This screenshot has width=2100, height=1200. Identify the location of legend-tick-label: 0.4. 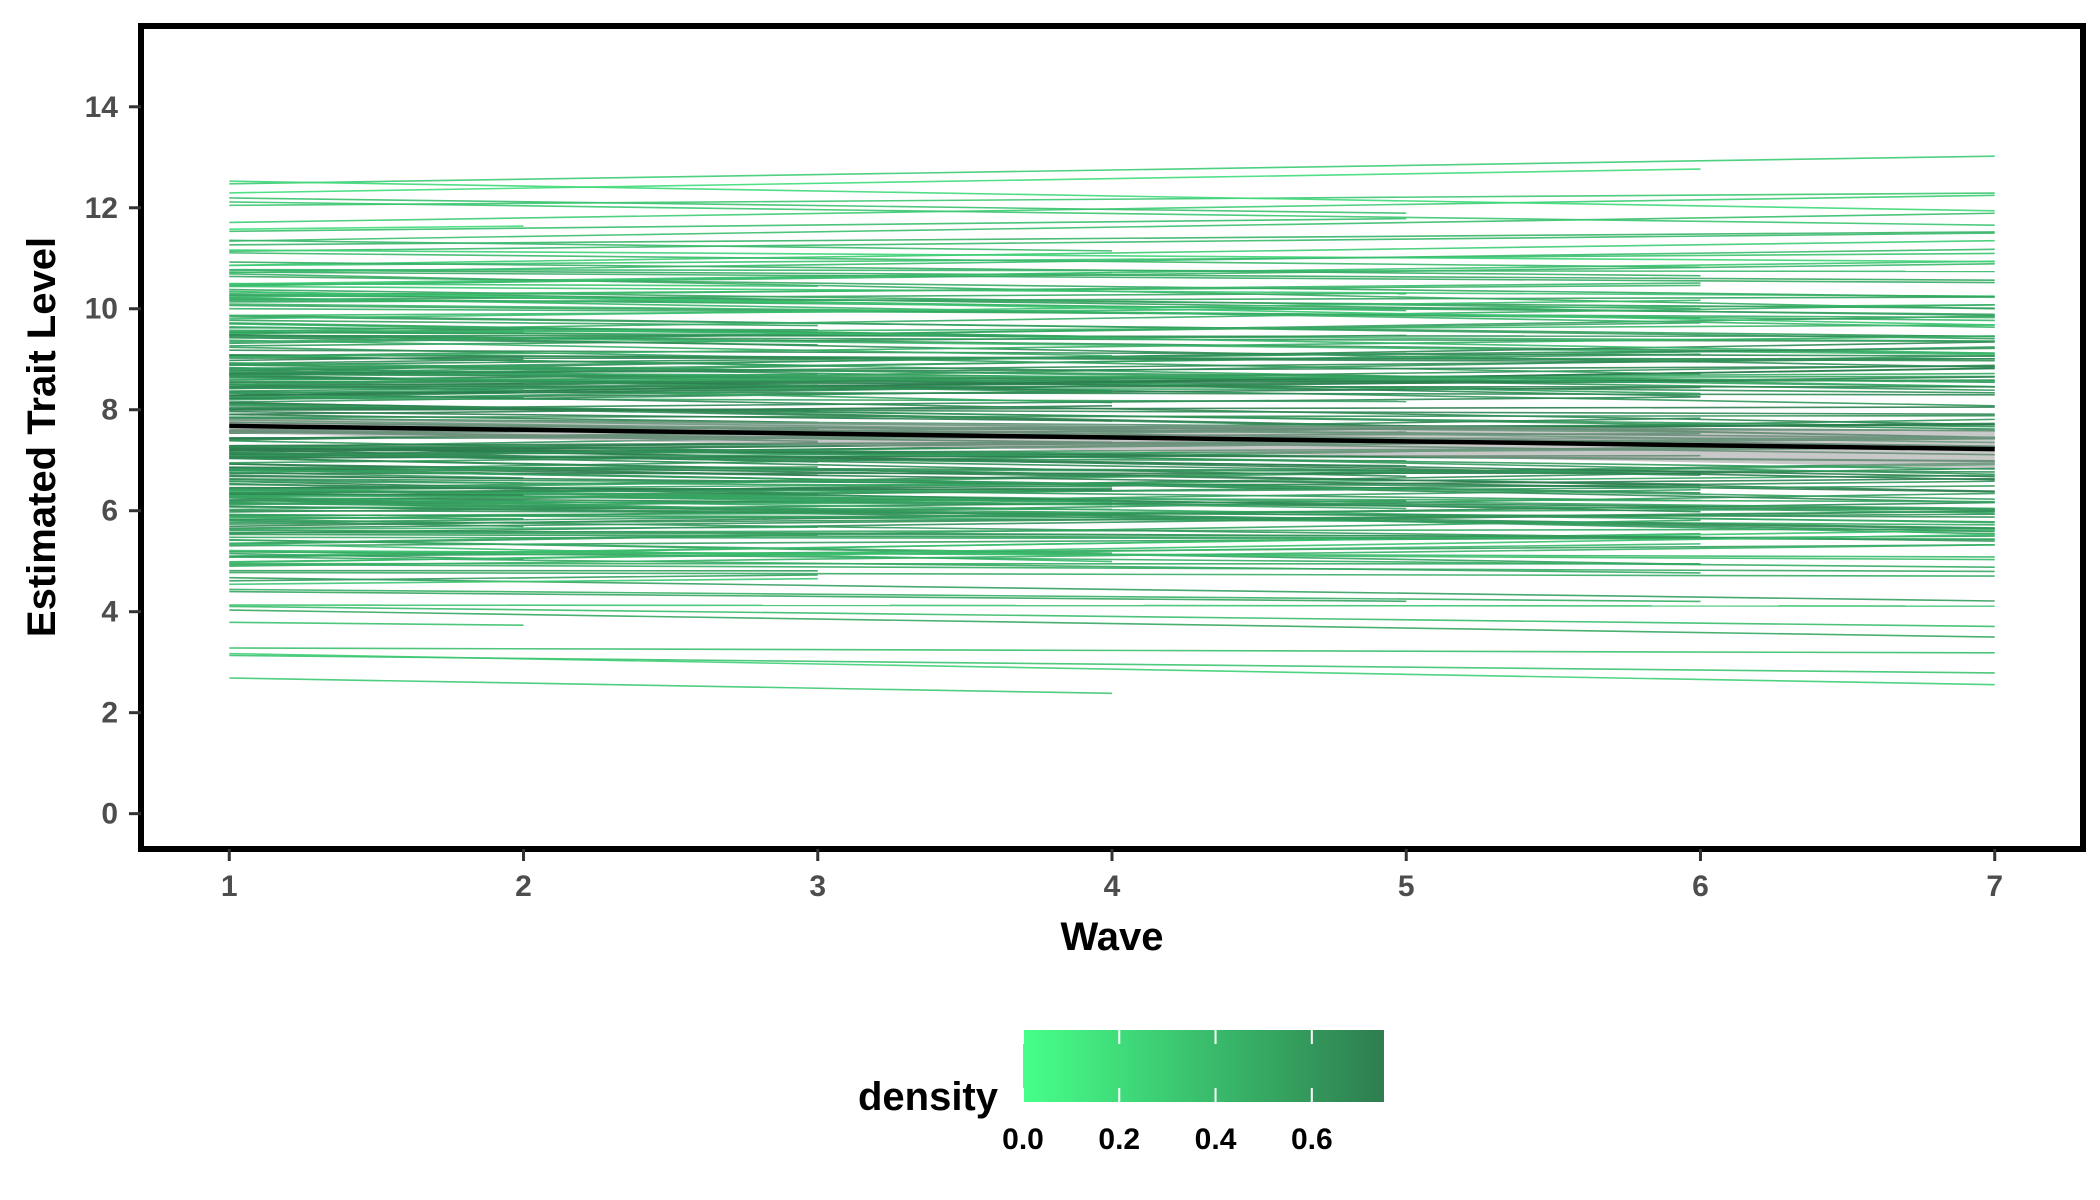
(1216, 1139).